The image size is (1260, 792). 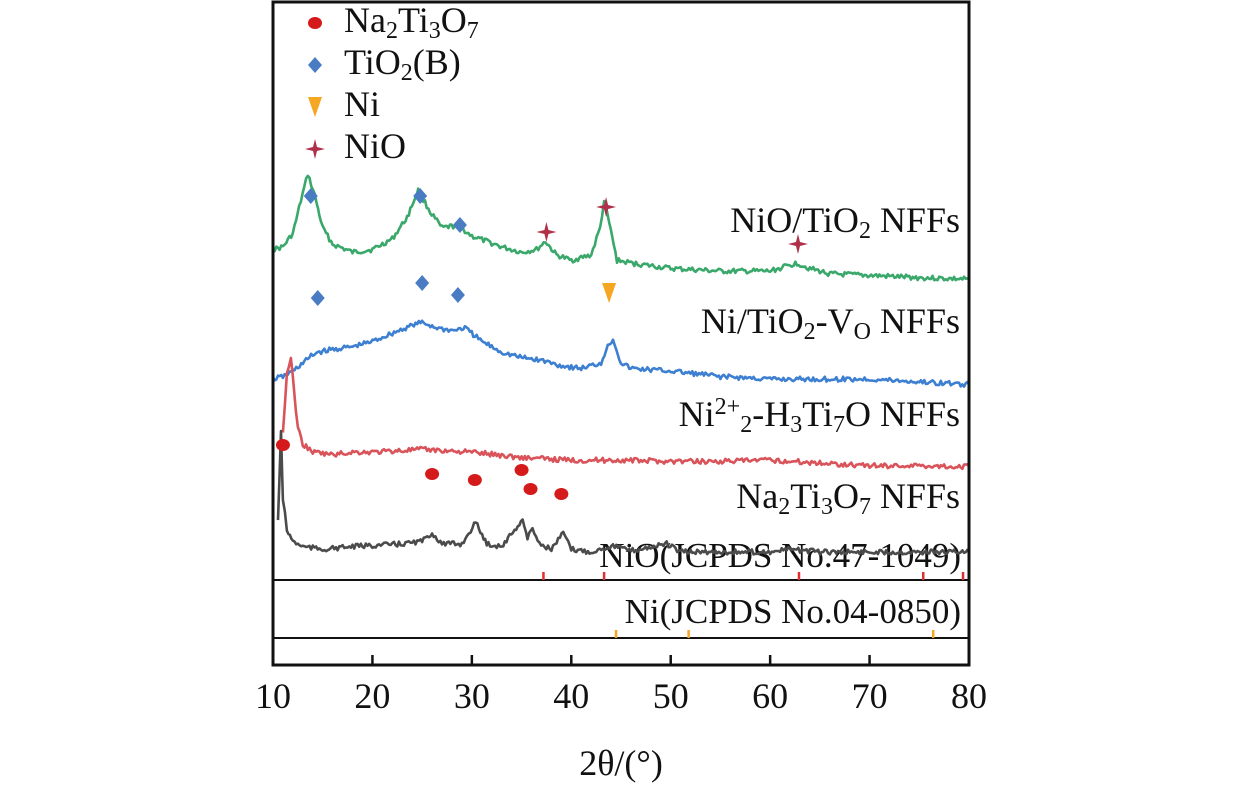 I want to click on x-tick-label: 80, so click(x=969, y=696).